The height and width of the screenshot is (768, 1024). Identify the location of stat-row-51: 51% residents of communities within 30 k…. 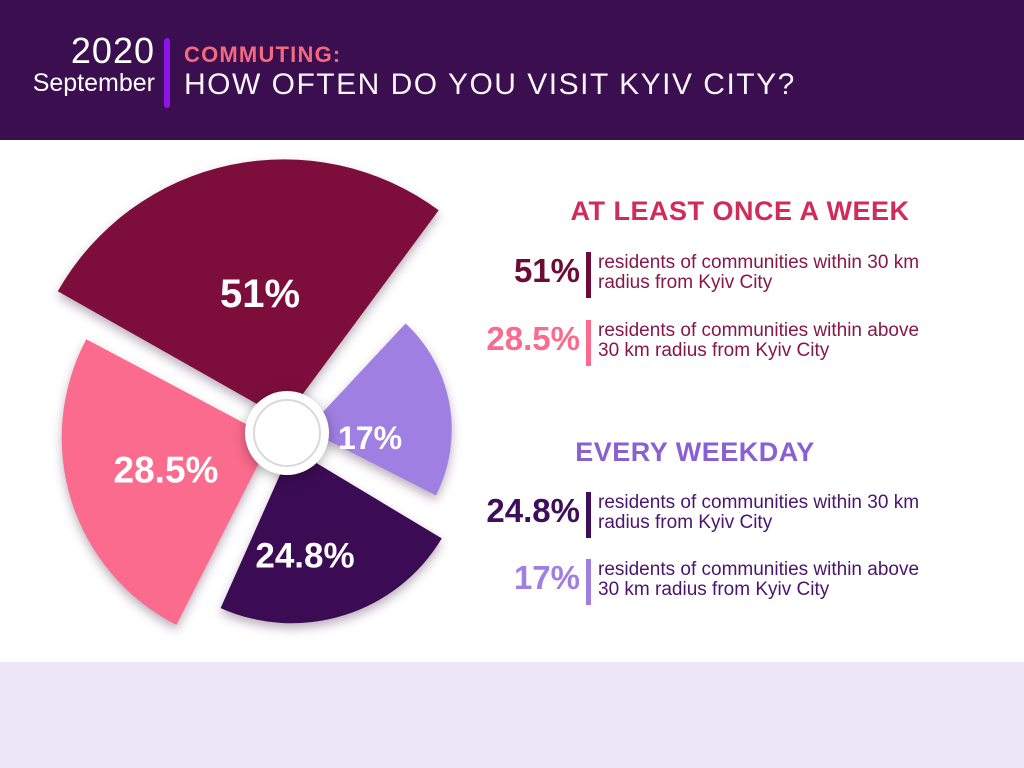
(742, 276).